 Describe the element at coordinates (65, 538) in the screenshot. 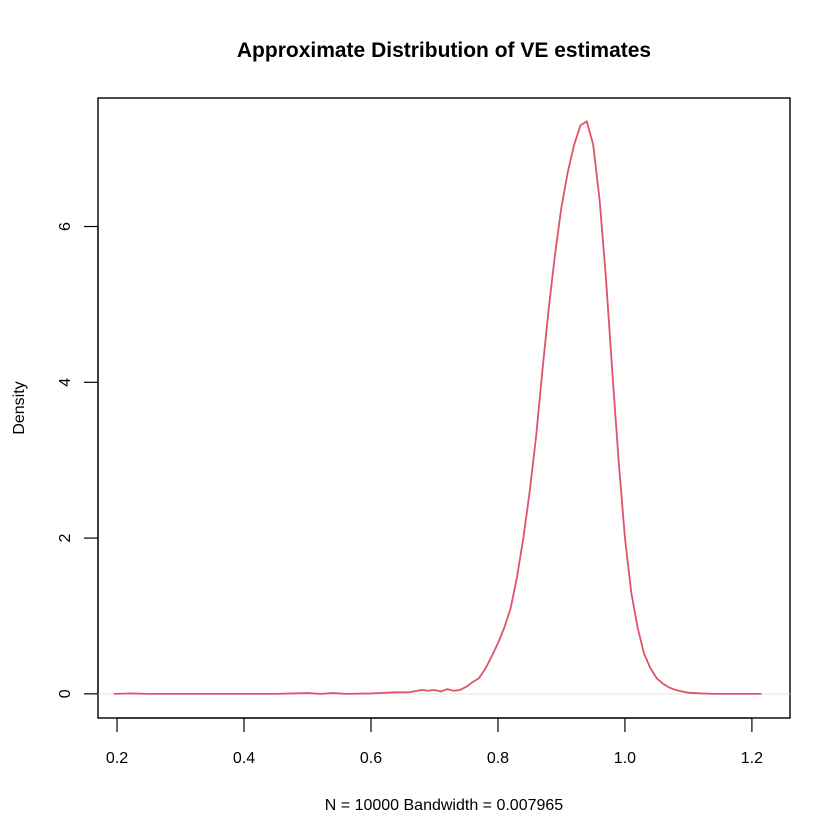

I see `y-tick-label: 2` at that location.